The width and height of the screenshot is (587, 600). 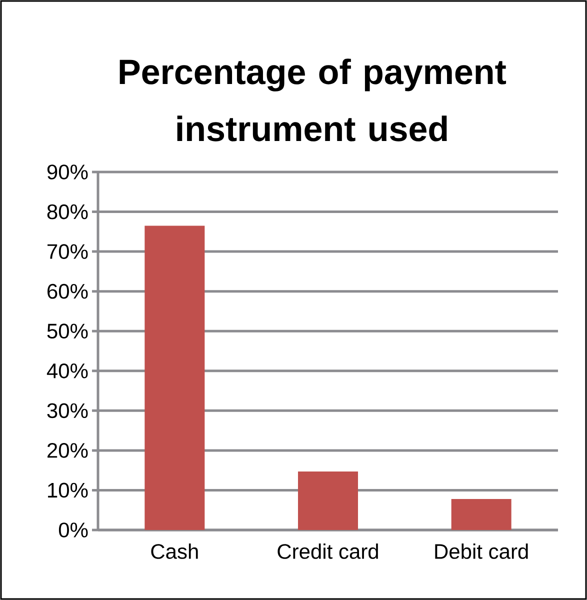 I want to click on chart-title: Percentage of payment instrument used, so click(x=313, y=100).